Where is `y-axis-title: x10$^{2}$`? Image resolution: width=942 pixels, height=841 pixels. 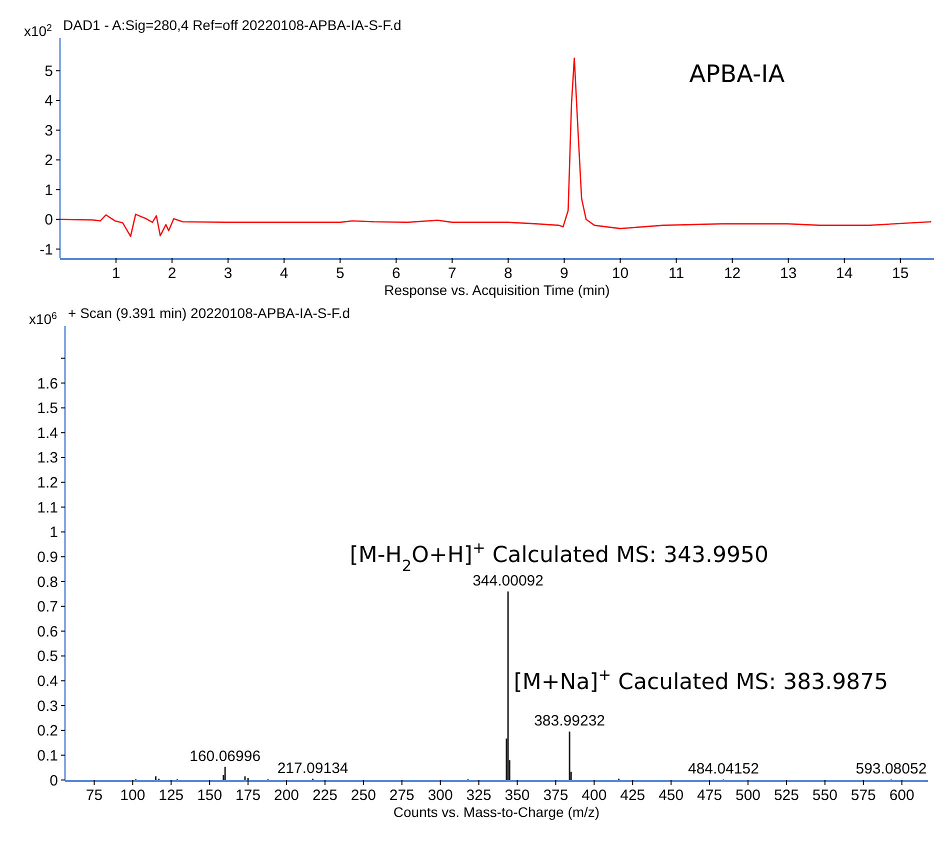
y-axis-title: x10$^{2}$ is located at coordinates (38, 30).